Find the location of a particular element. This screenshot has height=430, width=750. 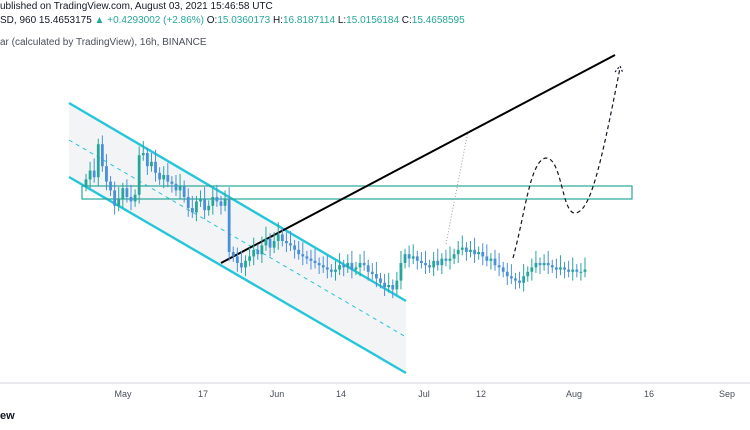

x-axis-ticks: May 17 Jun 14 Jul 12 Aug 16 Sep is located at coordinates (424, 394).